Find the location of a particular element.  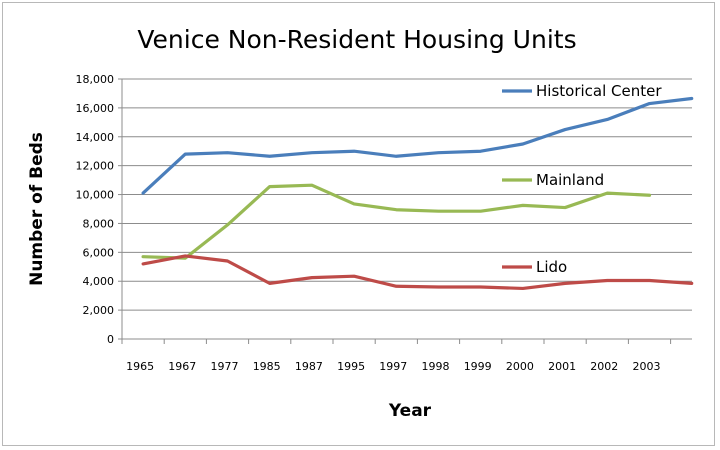

x-tick-label: 1995 is located at coordinates (351, 366).